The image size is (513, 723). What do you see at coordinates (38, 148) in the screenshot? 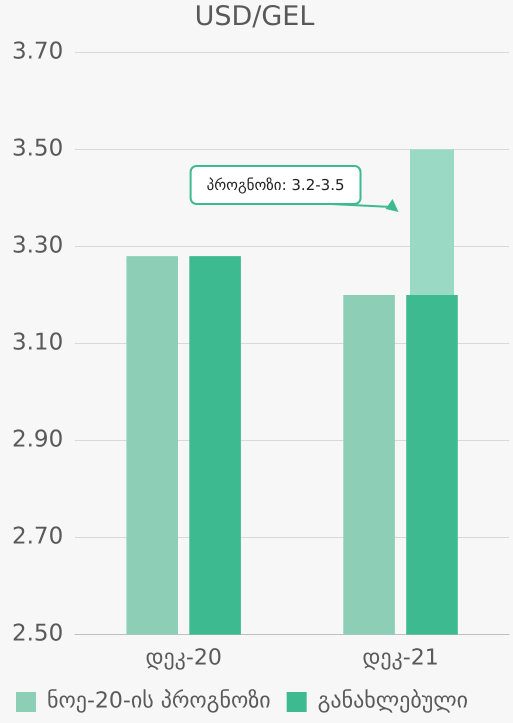
I see `y-tick-label: 3.50` at bounding box center [38, 148].